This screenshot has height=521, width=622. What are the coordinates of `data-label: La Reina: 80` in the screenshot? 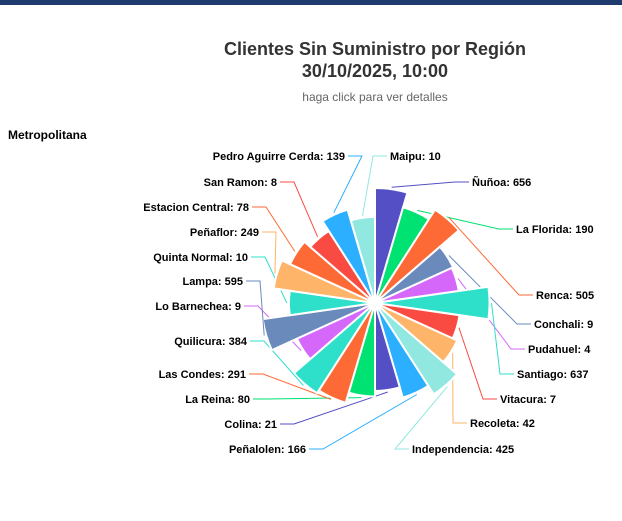 It's located at (217, 400).